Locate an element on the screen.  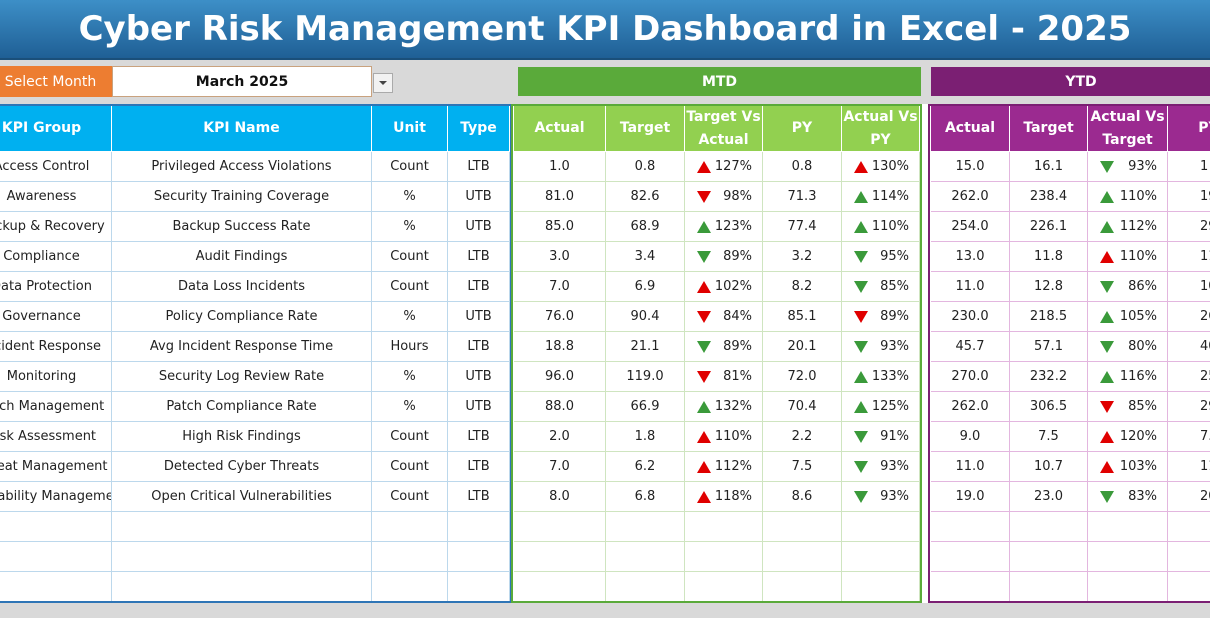
table-cell: 6.2 is located at coordinates (645, 467).